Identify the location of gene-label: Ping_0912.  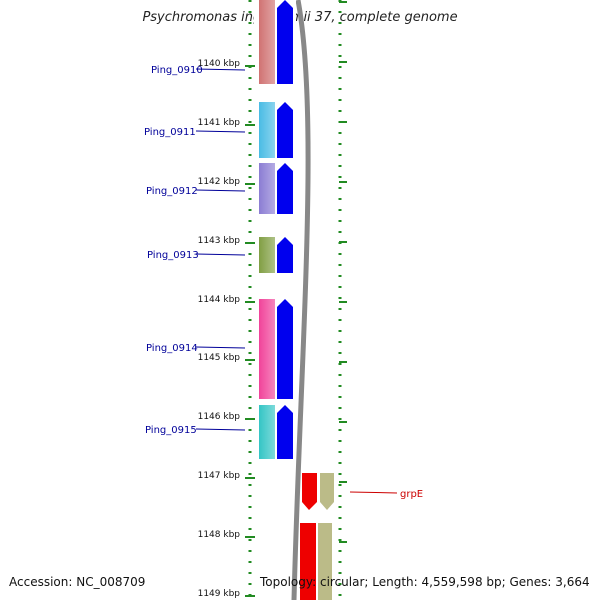
(172, 191).